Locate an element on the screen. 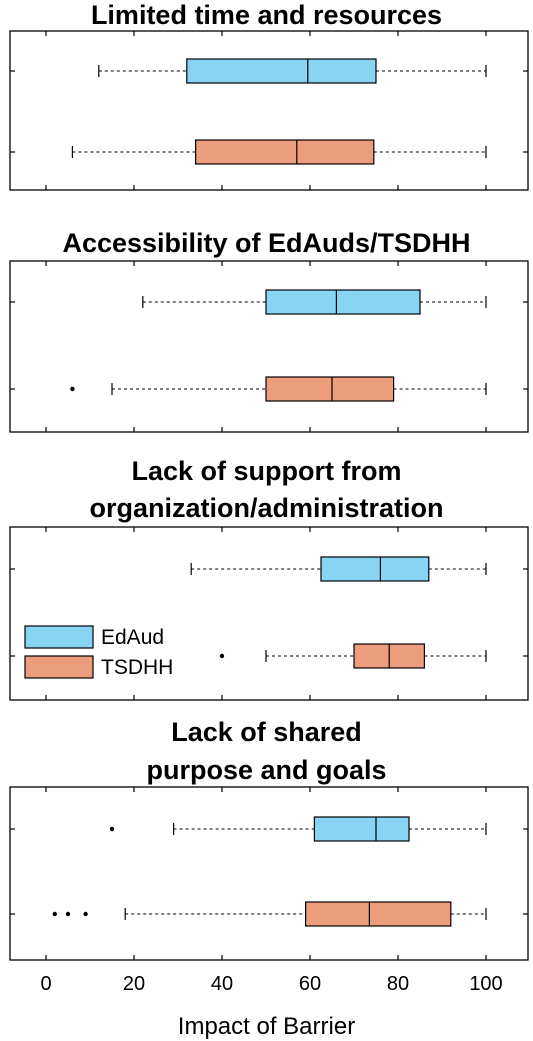 The height and width of the screenshot is (1041, 533). x-tick-label: 100 is located at coordinates (485, 984).